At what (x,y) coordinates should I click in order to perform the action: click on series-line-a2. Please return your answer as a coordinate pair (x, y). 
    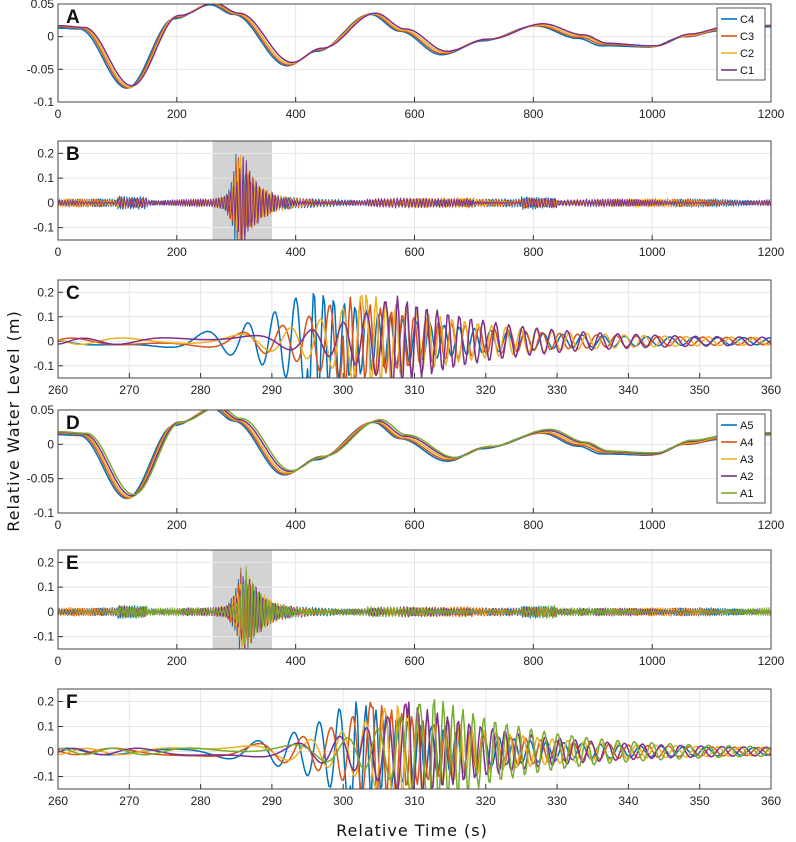
    Looking at the image, I should click on (414, 745).